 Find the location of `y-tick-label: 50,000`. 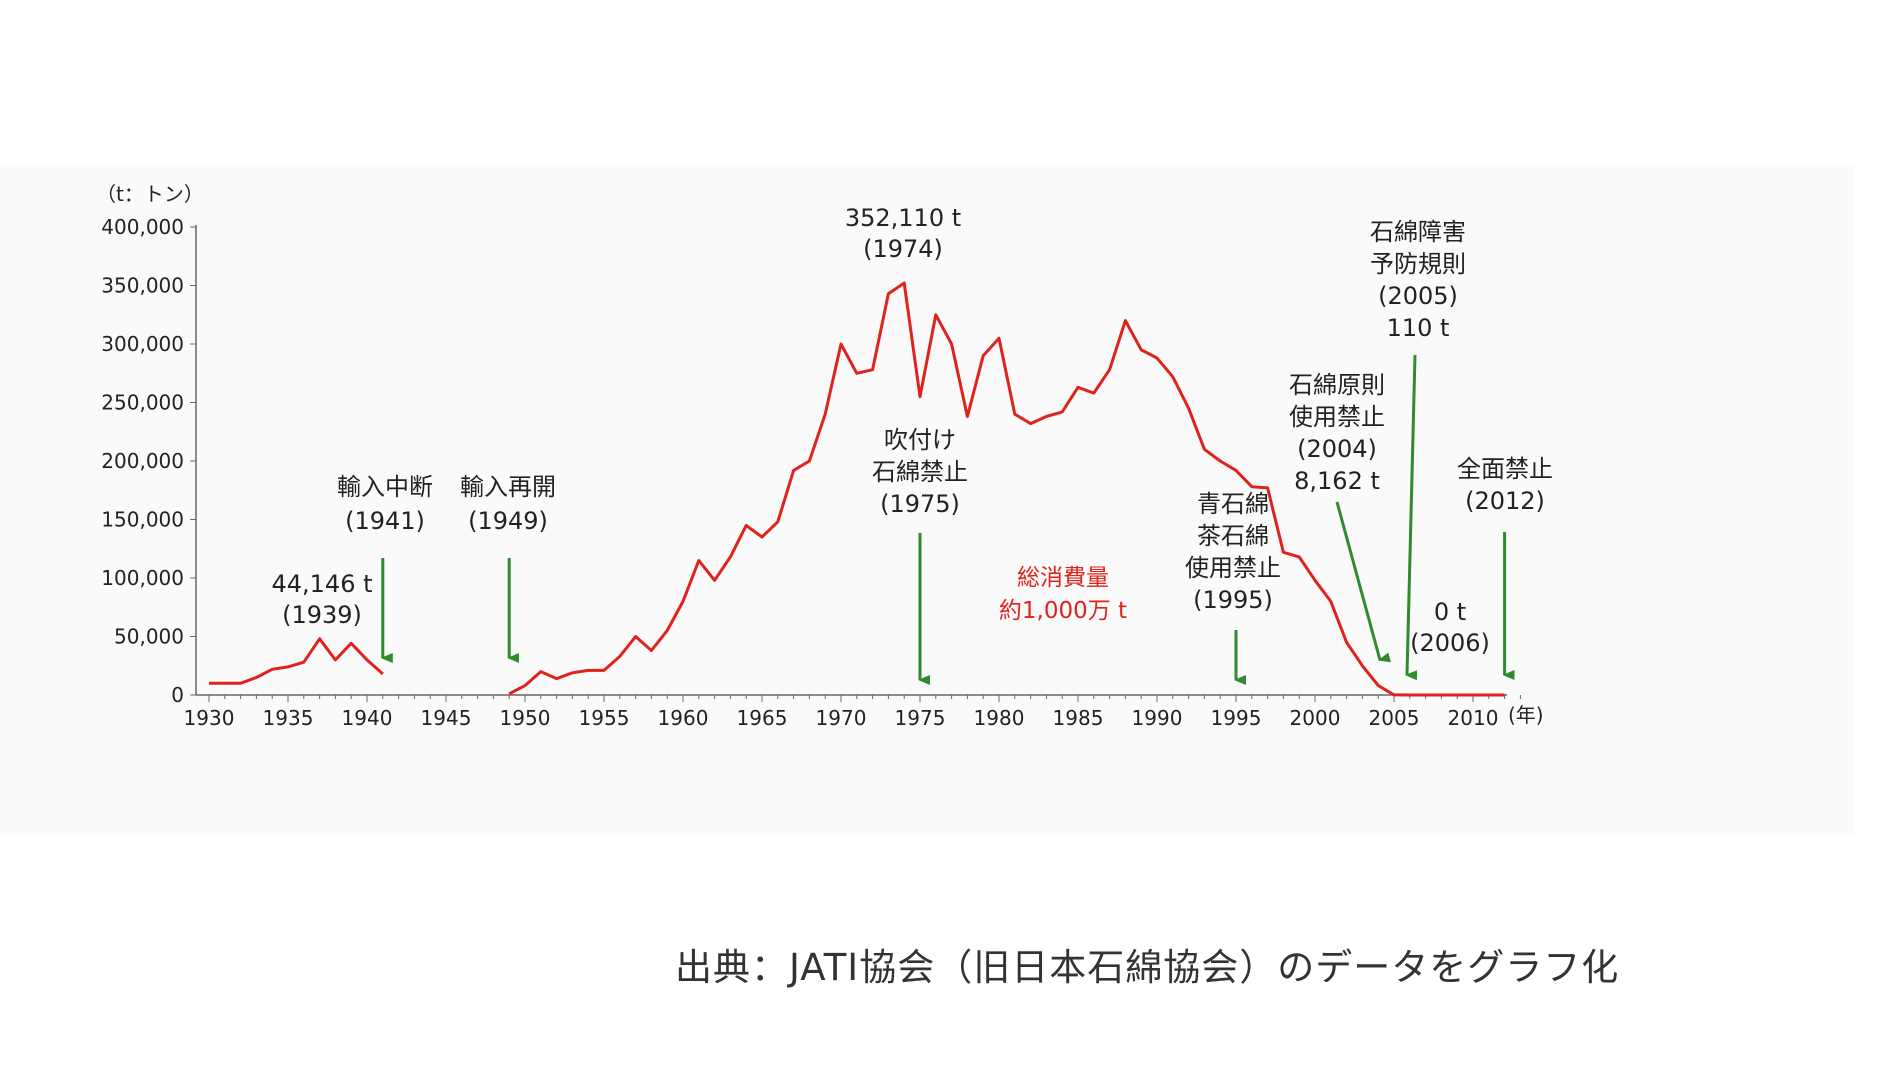

y-tick-label: 50,000 is located at coordinates (149, 637).